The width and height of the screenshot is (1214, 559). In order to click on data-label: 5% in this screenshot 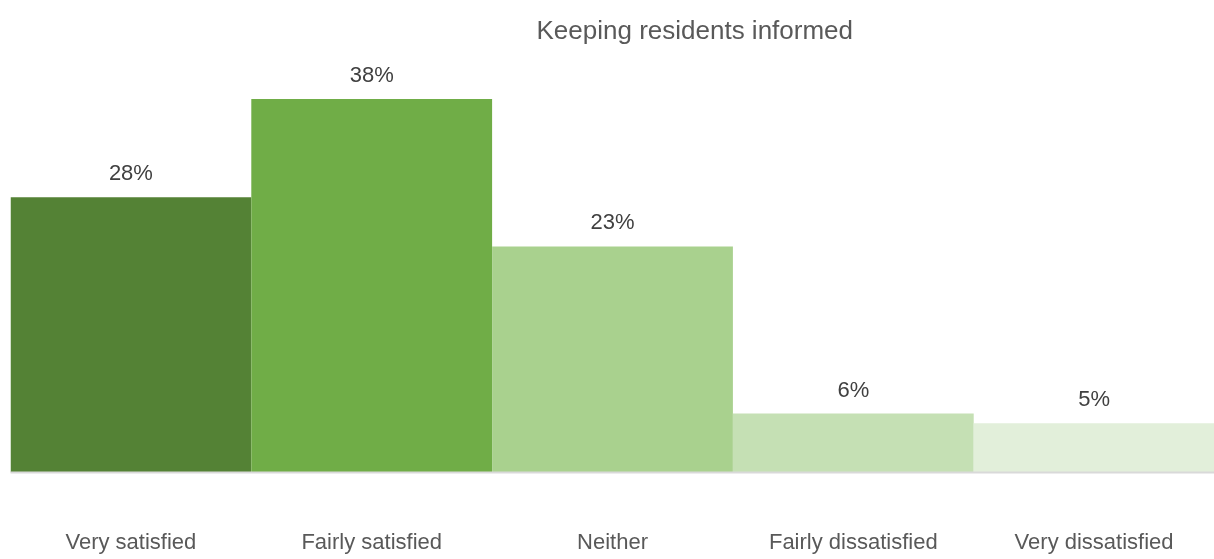, I will do `click(1094, 399)`.